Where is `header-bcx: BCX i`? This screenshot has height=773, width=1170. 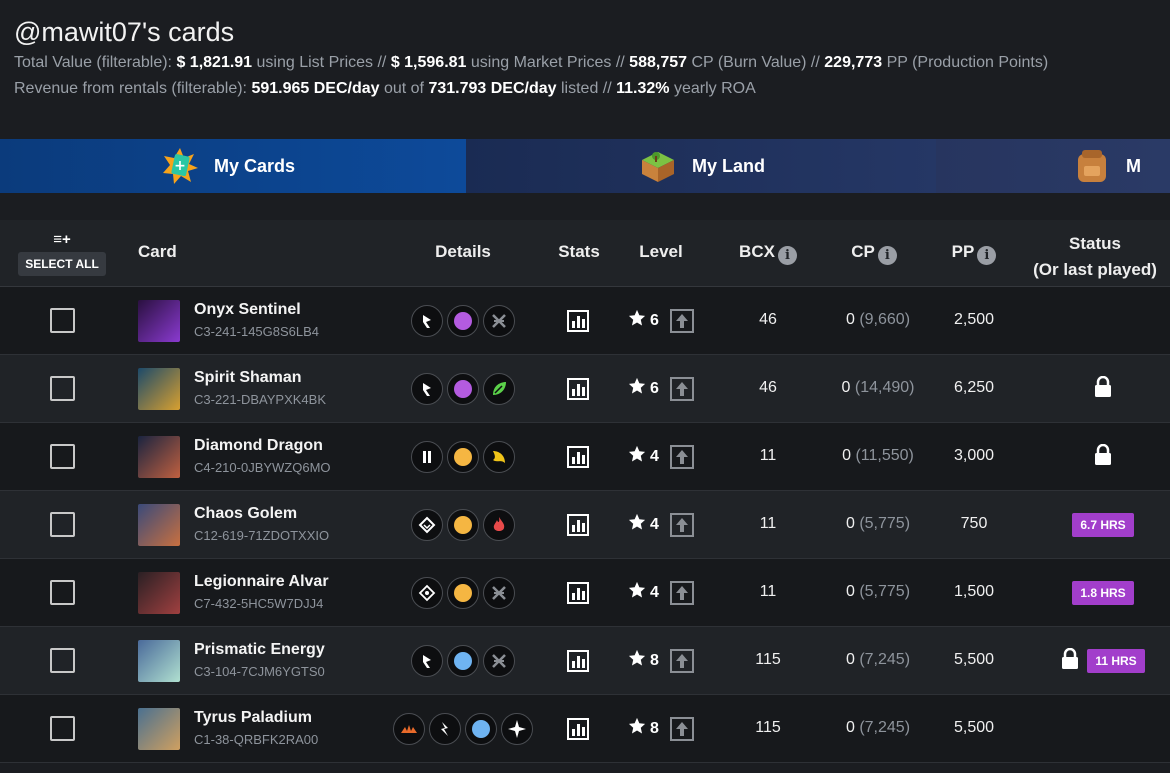 header-bcx: BCX i is located at coordinates (768, 253).